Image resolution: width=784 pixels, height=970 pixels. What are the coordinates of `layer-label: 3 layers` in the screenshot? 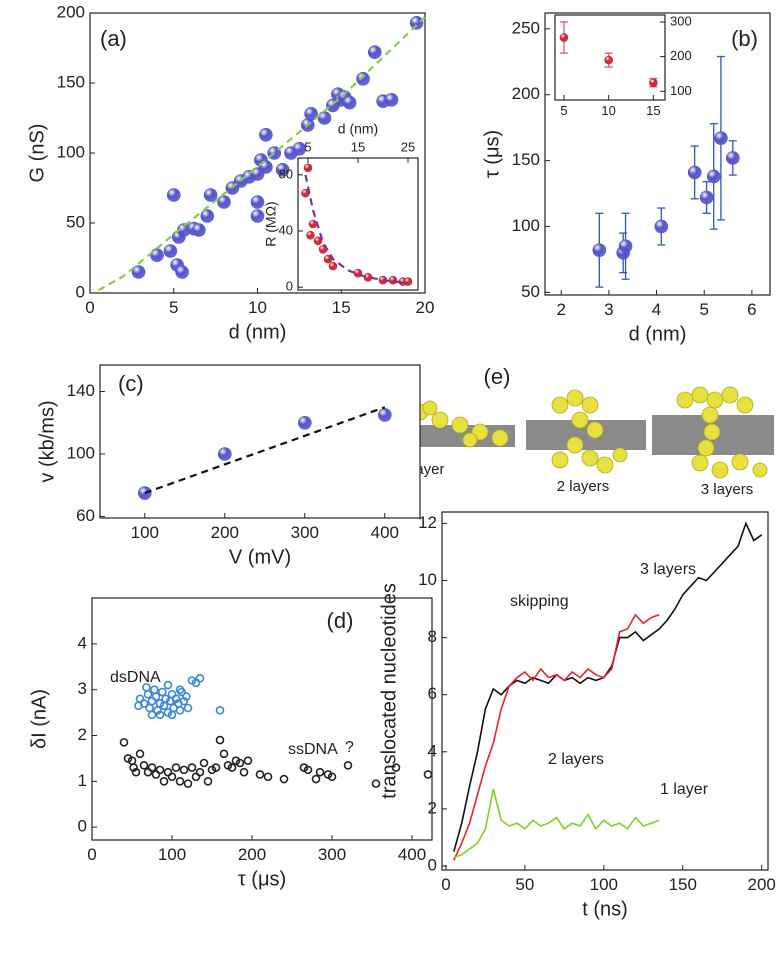 It's located at (727, 489).